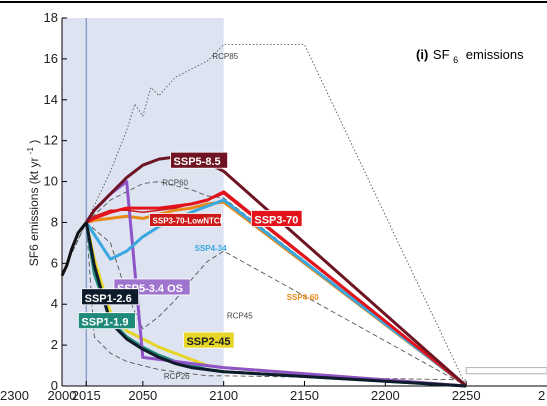 Image resolution: width=547 pixels, height=406 pixels. What do you see at coordinates (51, 140) in the screenshot?
I see `y-tick-label: 12` at bounding box center [51, 140].